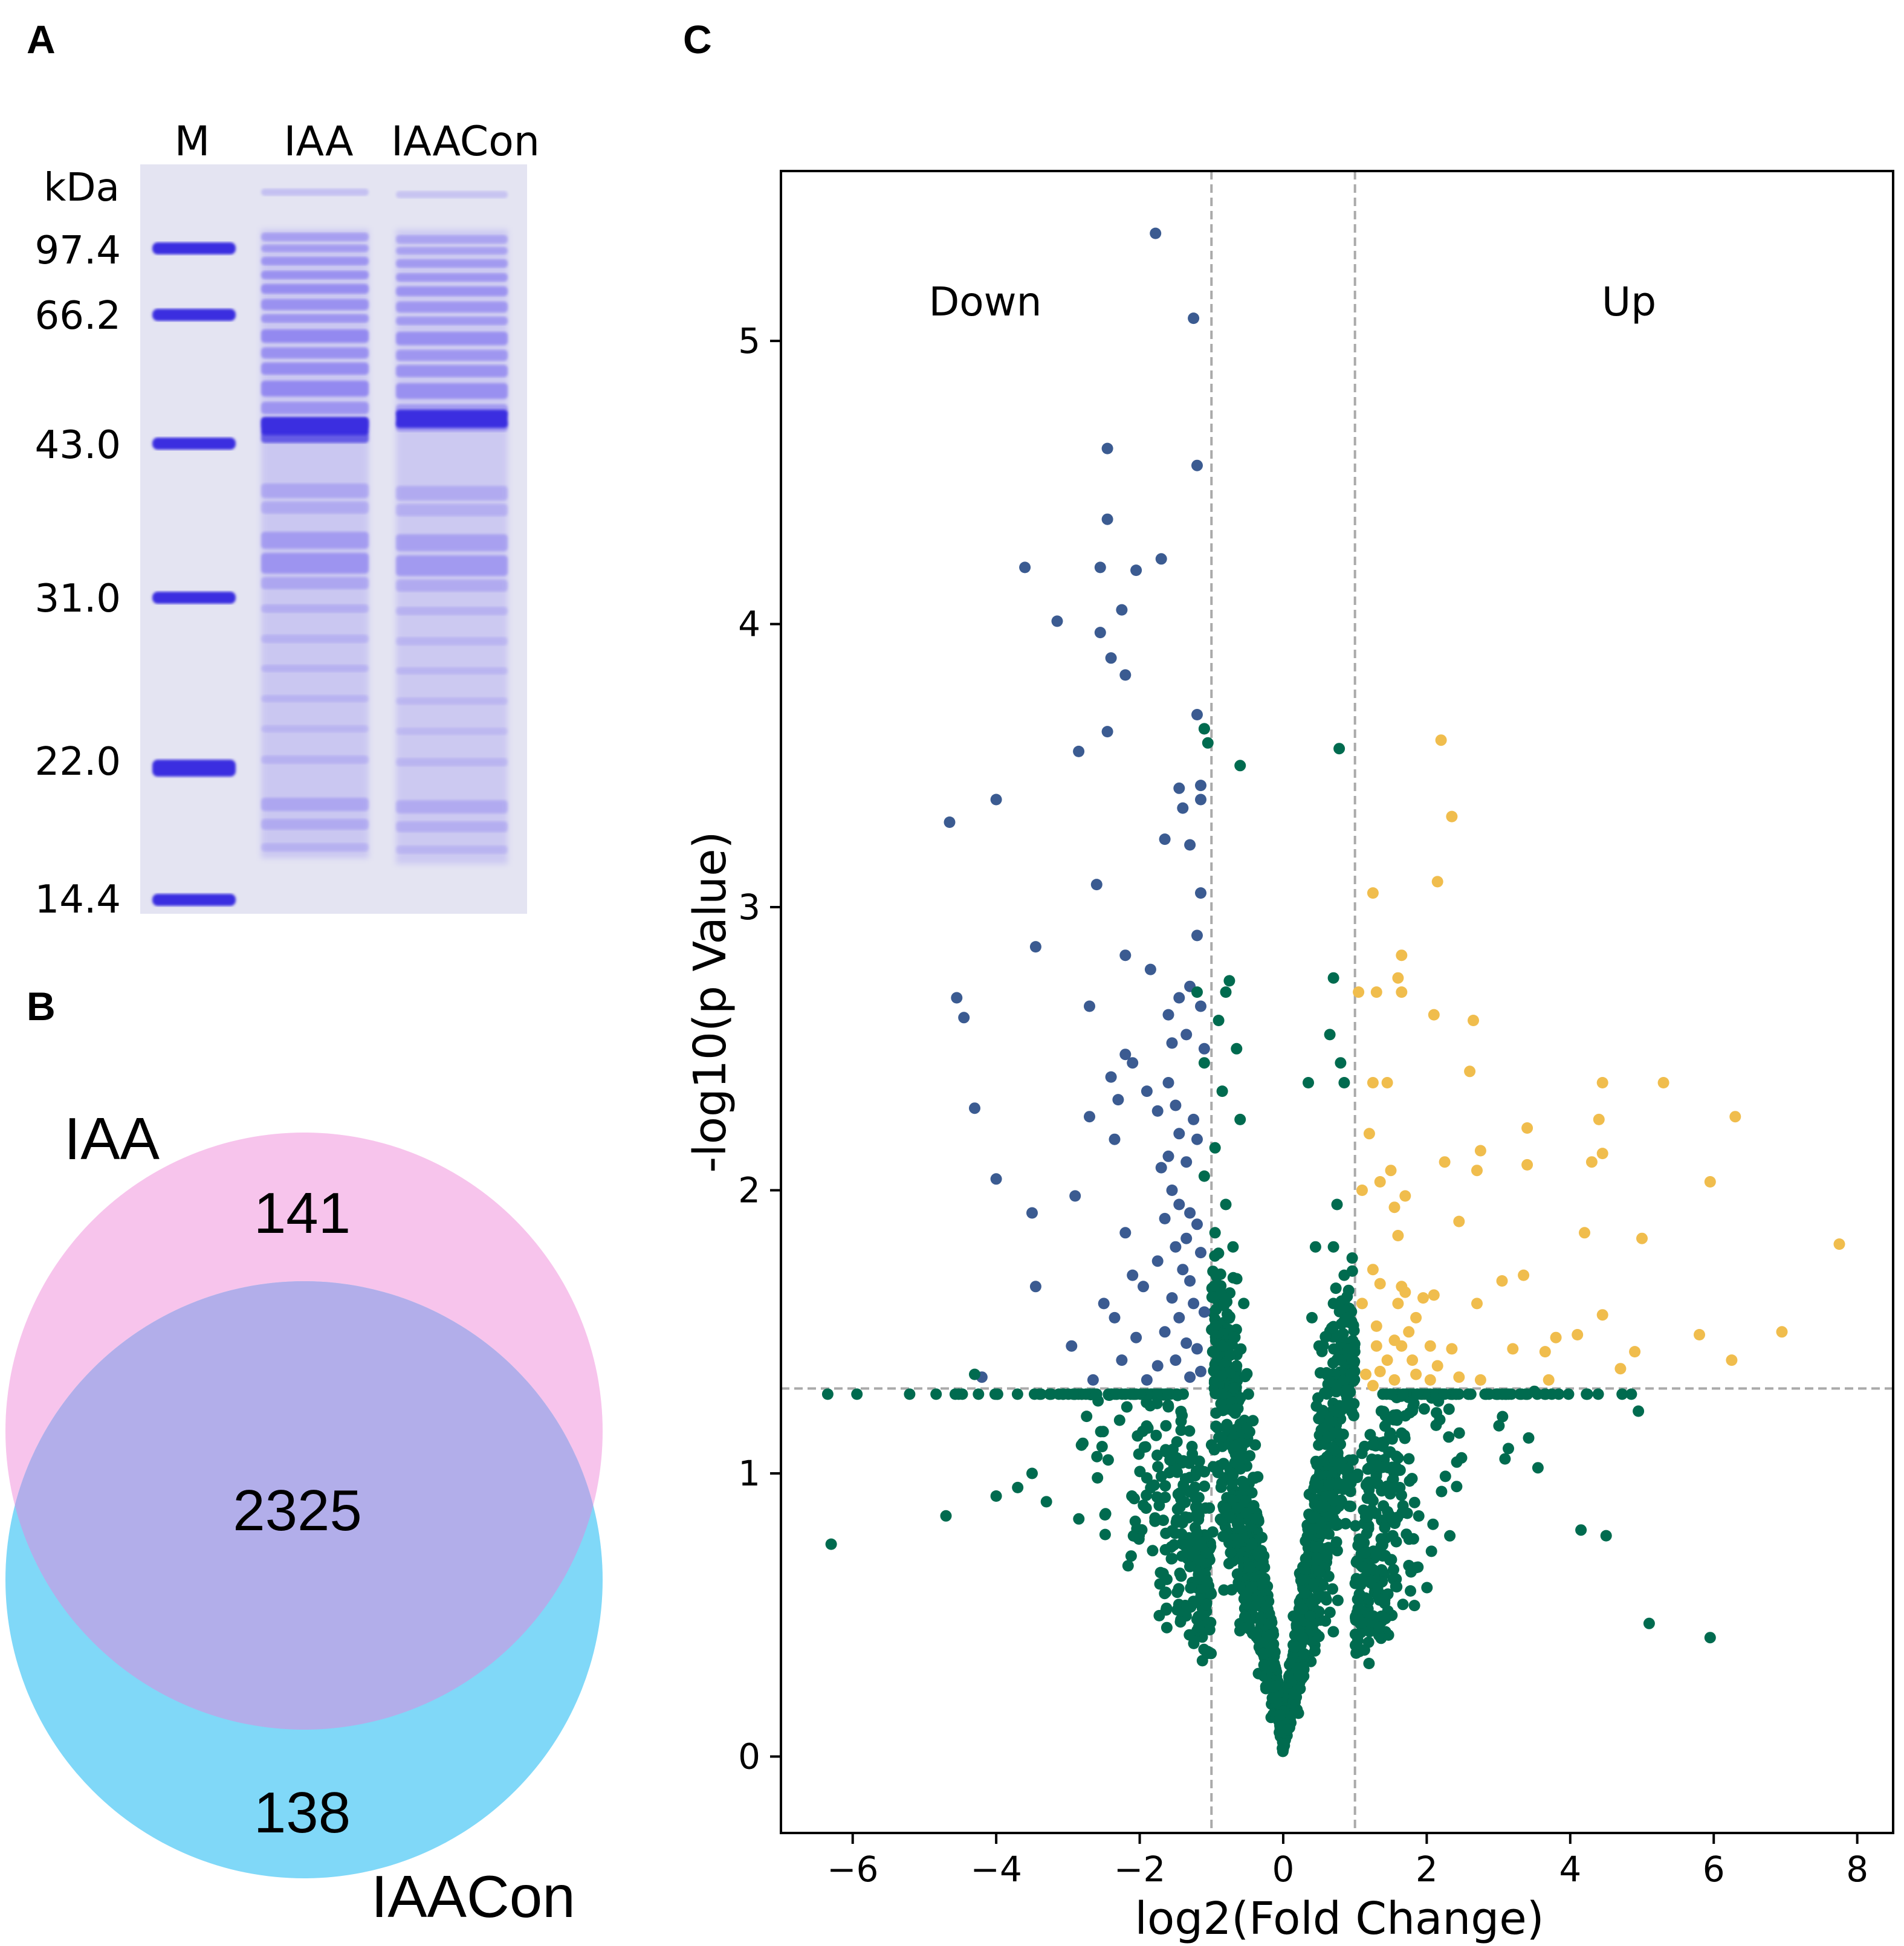 Image resolution: width=1904 pixels, height=1946 pixels. I want to click on y-axis-title: -log10(p Value), so click(710, 1001).